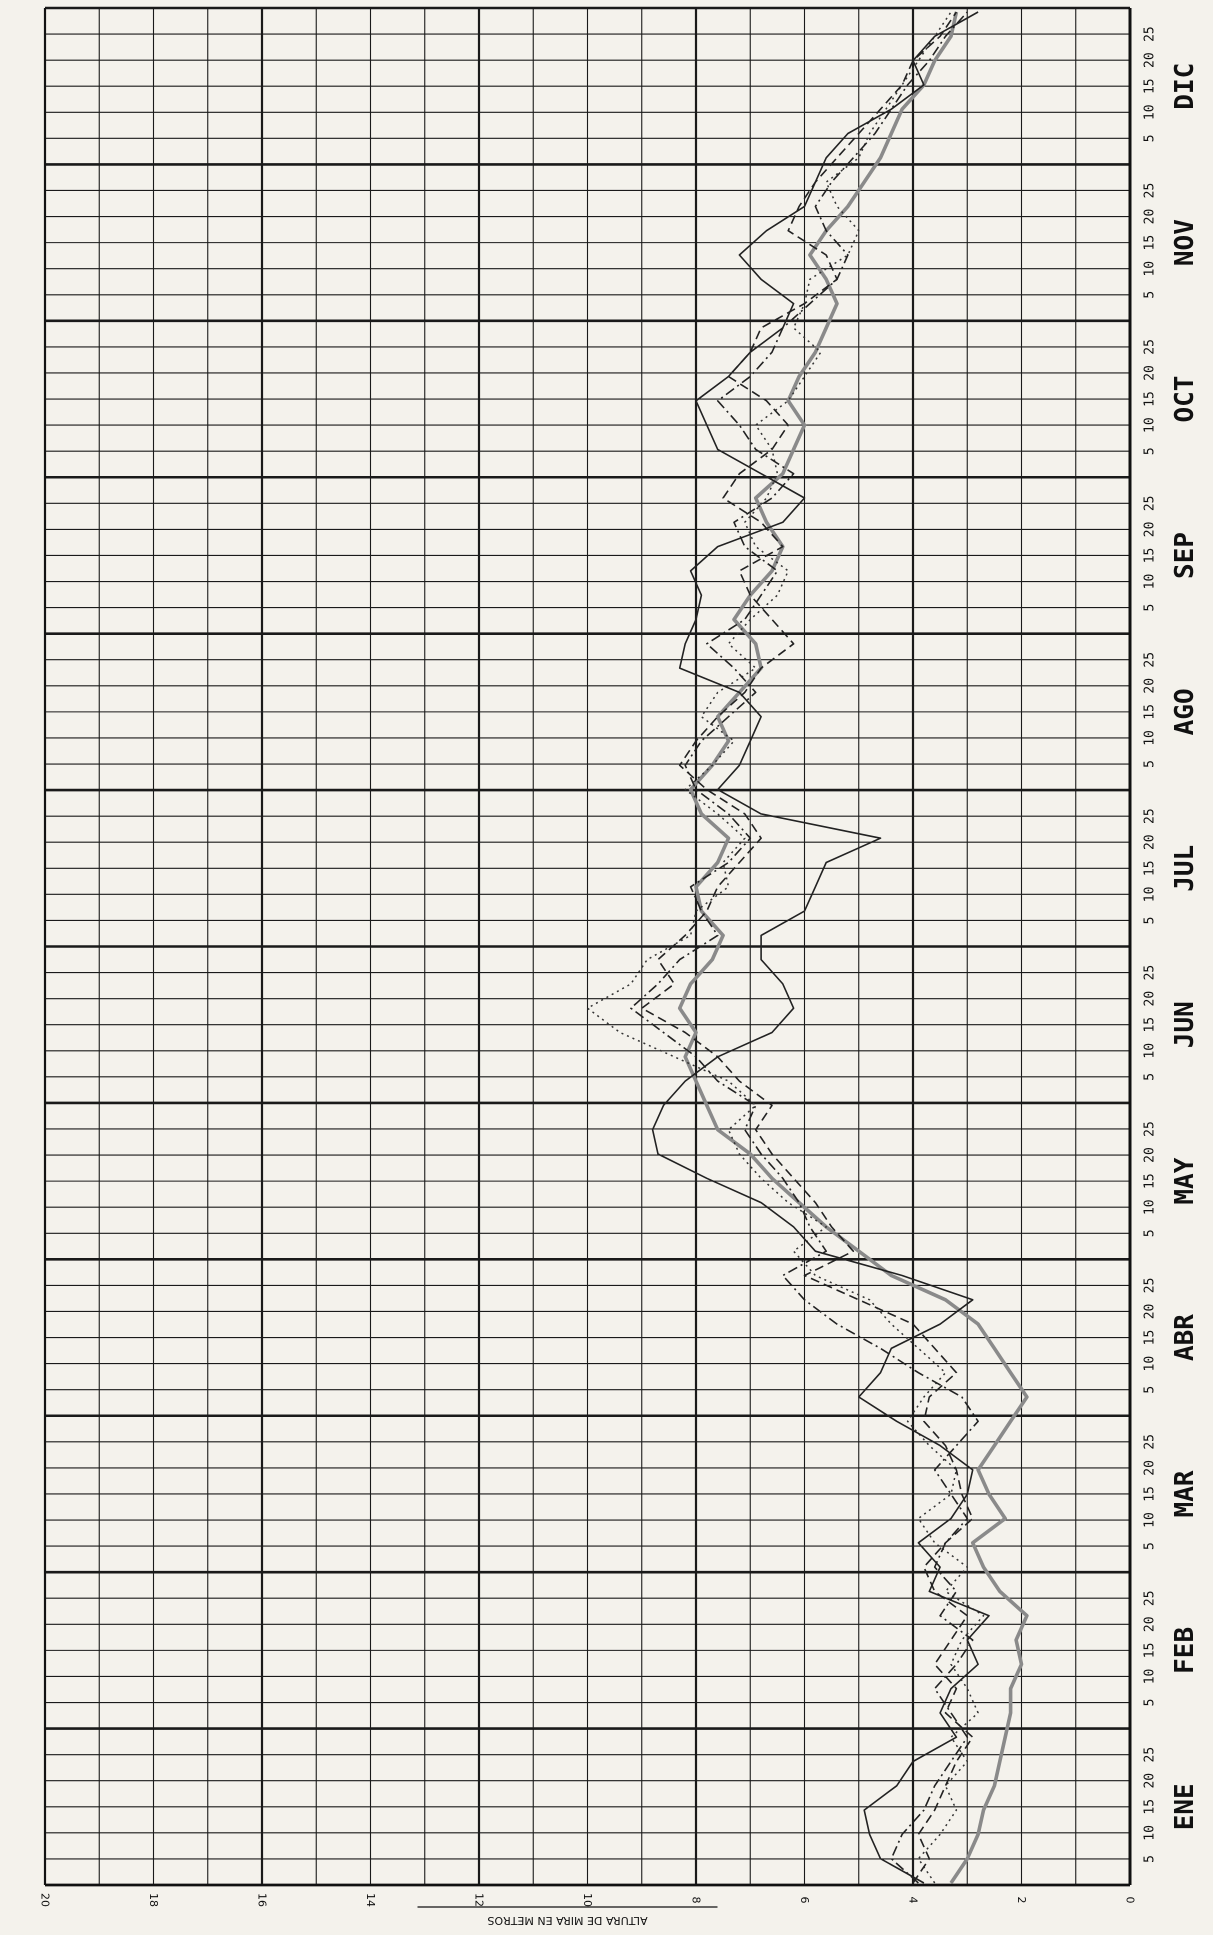 This screenshot has width=1213, height=1935. I want to click on month-label-nov: NOV, so click(1185, 242).